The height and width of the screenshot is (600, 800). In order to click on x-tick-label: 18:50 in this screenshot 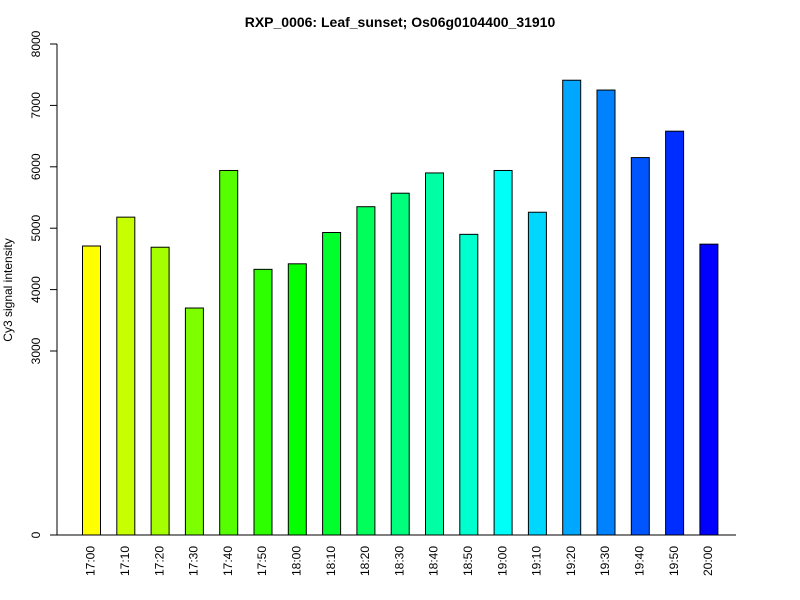, I will do `click(468, 561)`.